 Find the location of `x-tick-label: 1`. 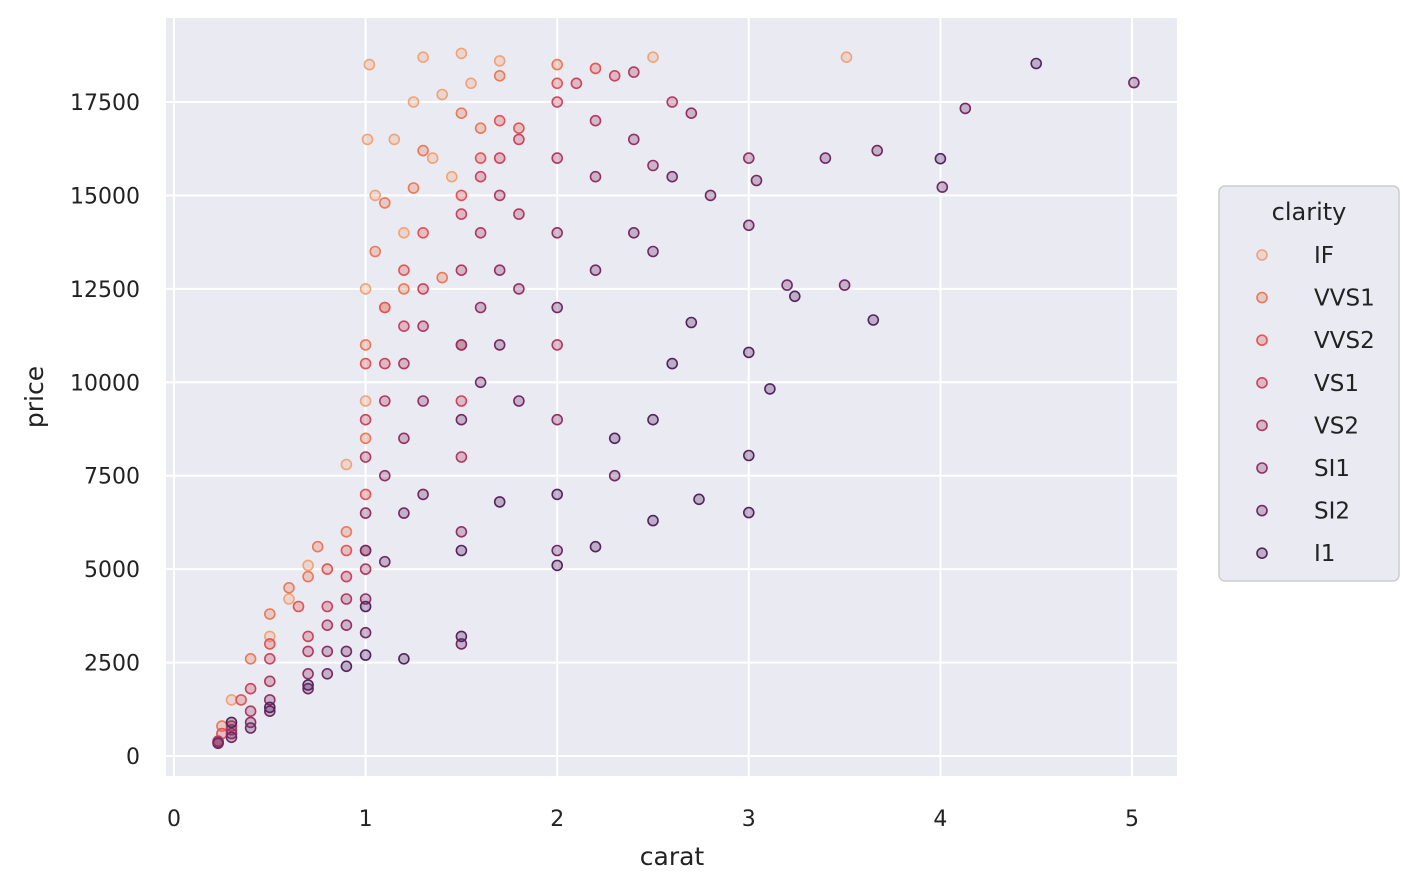

x-tick-label: 1 is located at coordinates (366, 819).